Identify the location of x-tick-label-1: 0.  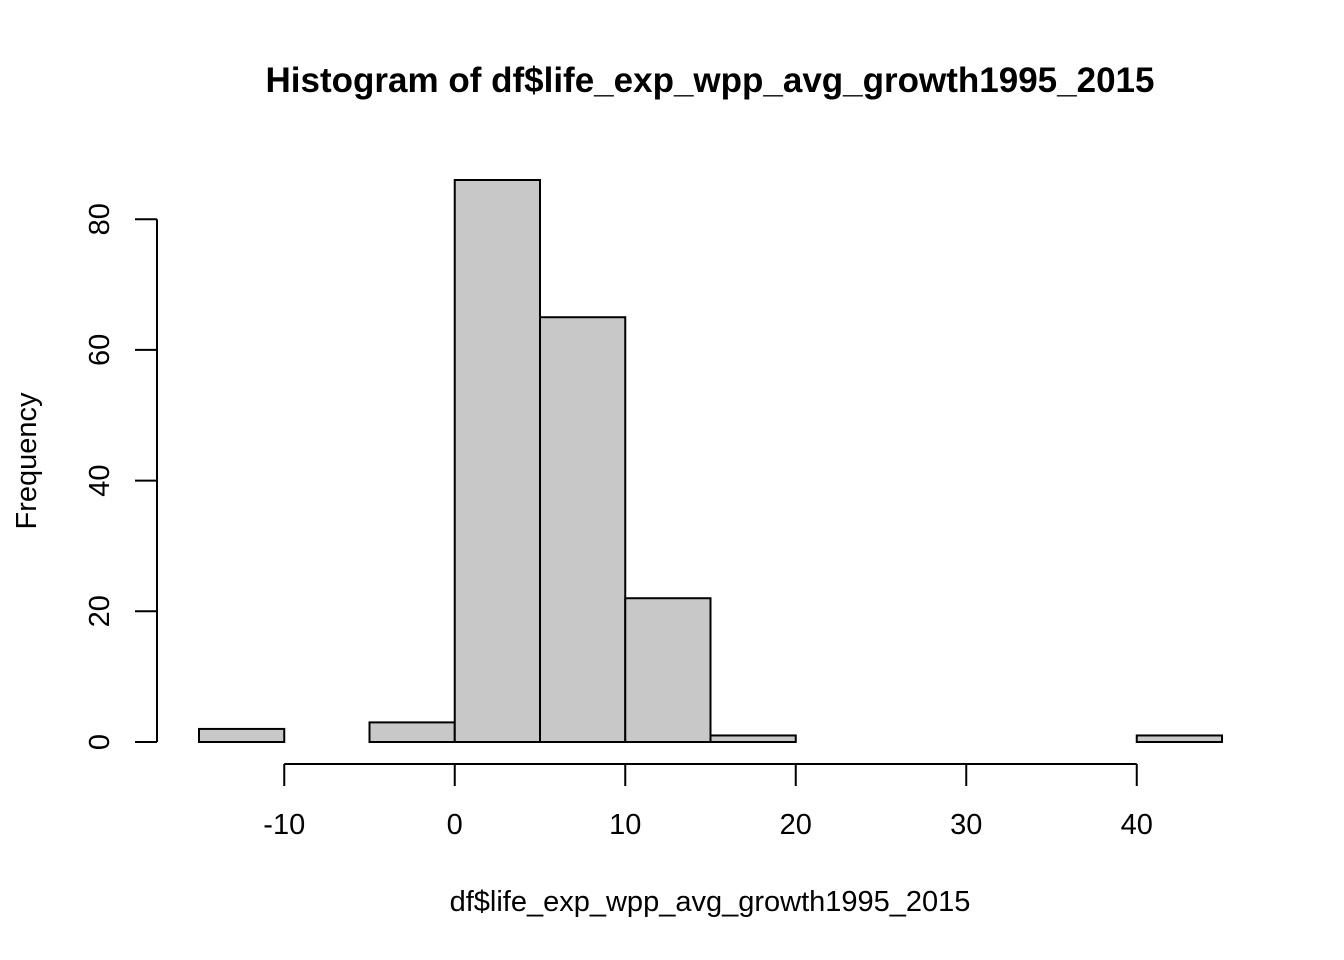
(455, 825).